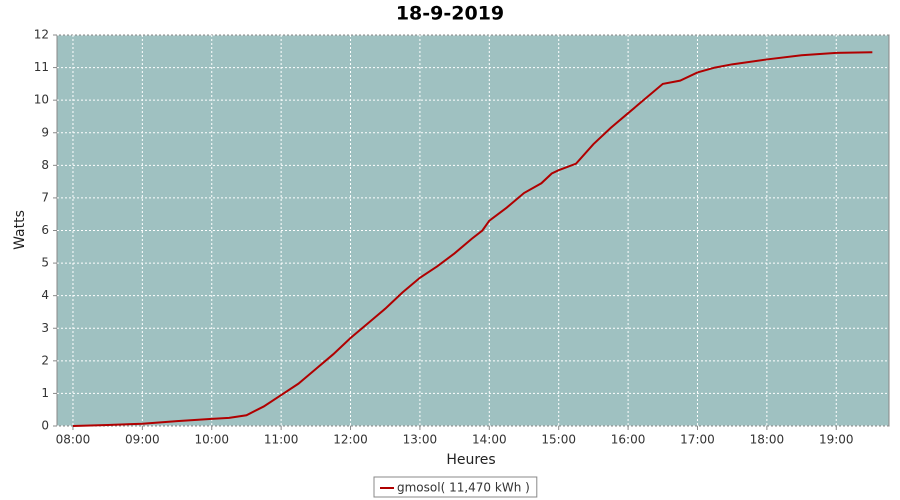 This screenshot has height=500, width=900. What do you see at coordinates (142, 440) in the screenshot?
I see `x-tick-label: 09:00` at bounding box center [142, 440].